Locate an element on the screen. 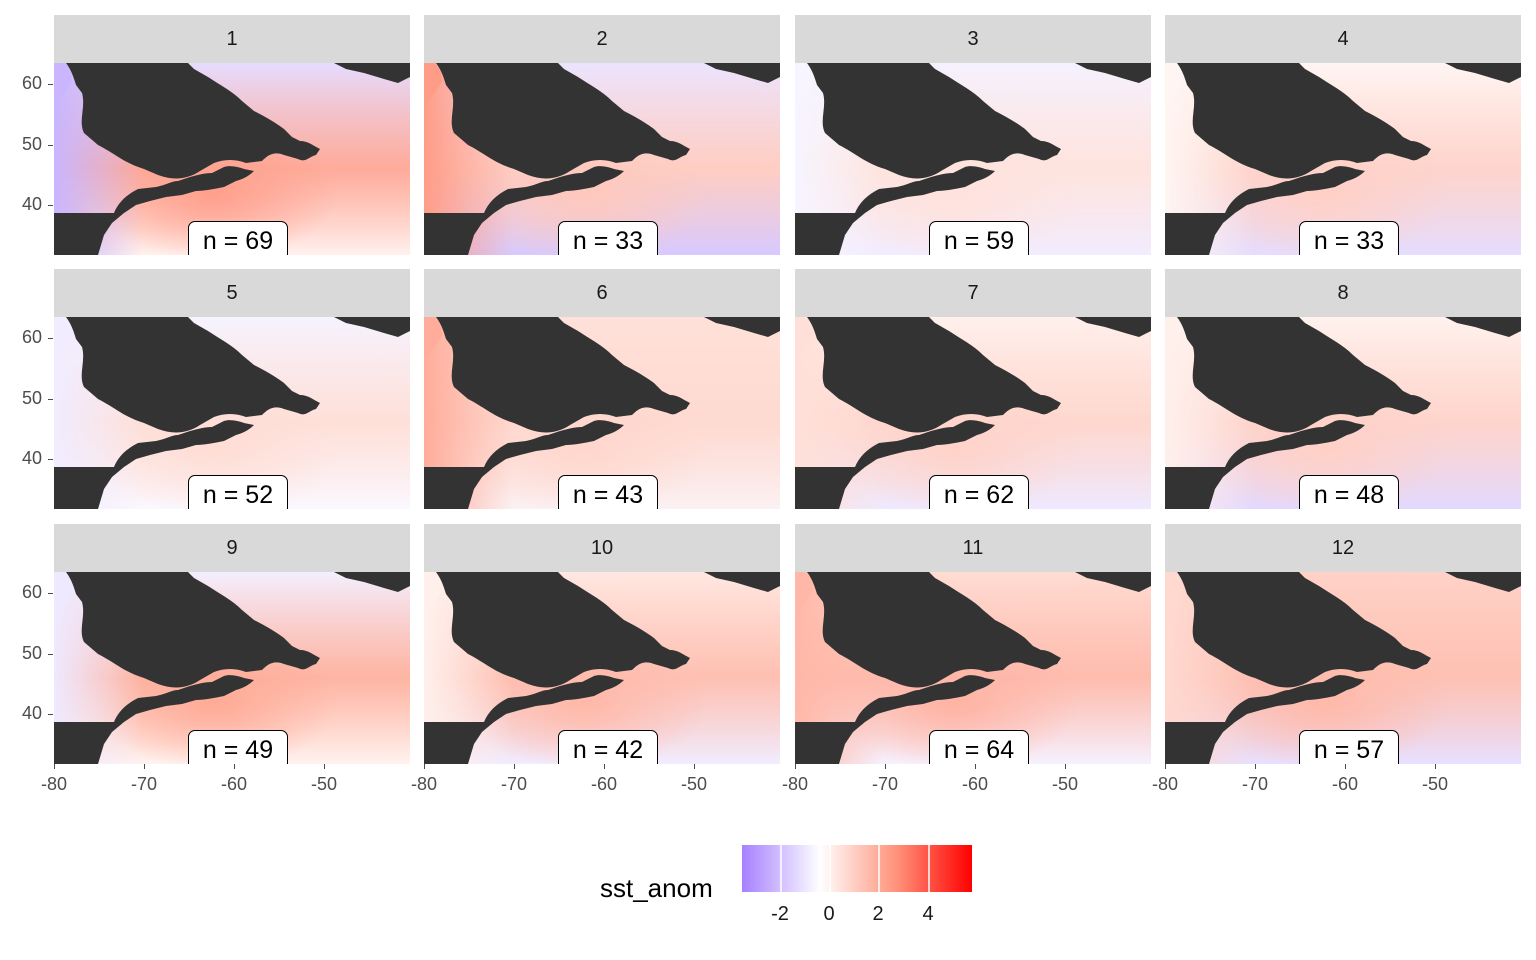  facet-panel-2: 2 n = 33 is located at coordinates (602, 135).